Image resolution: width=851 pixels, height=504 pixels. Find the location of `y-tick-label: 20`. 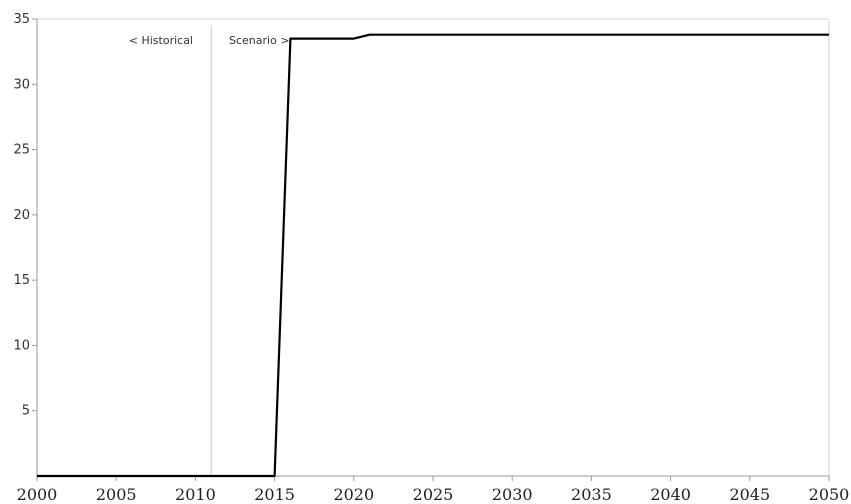

y-tick-label: 20 is located at coordinates (21, 215).